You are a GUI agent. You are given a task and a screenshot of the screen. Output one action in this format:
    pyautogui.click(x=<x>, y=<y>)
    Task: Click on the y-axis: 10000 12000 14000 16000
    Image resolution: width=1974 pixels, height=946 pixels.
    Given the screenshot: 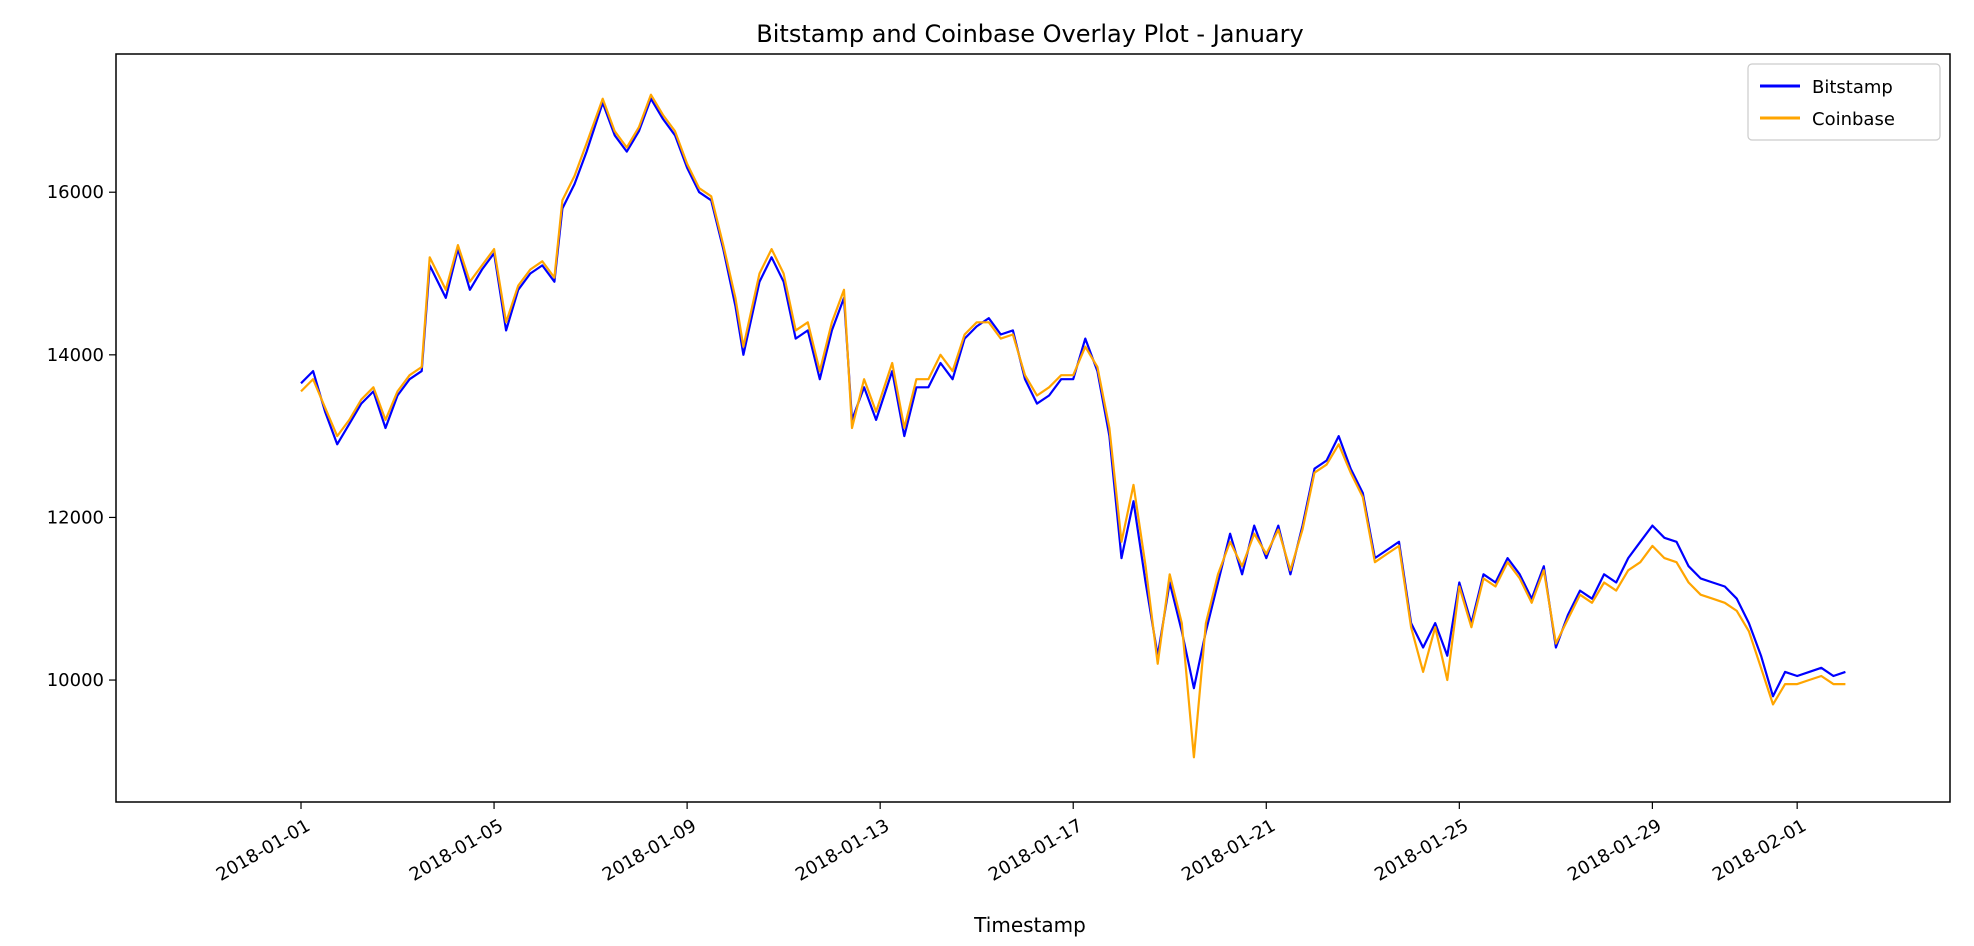 What is the action you would take?
    pyautogui.click(x=81, y=436)
    